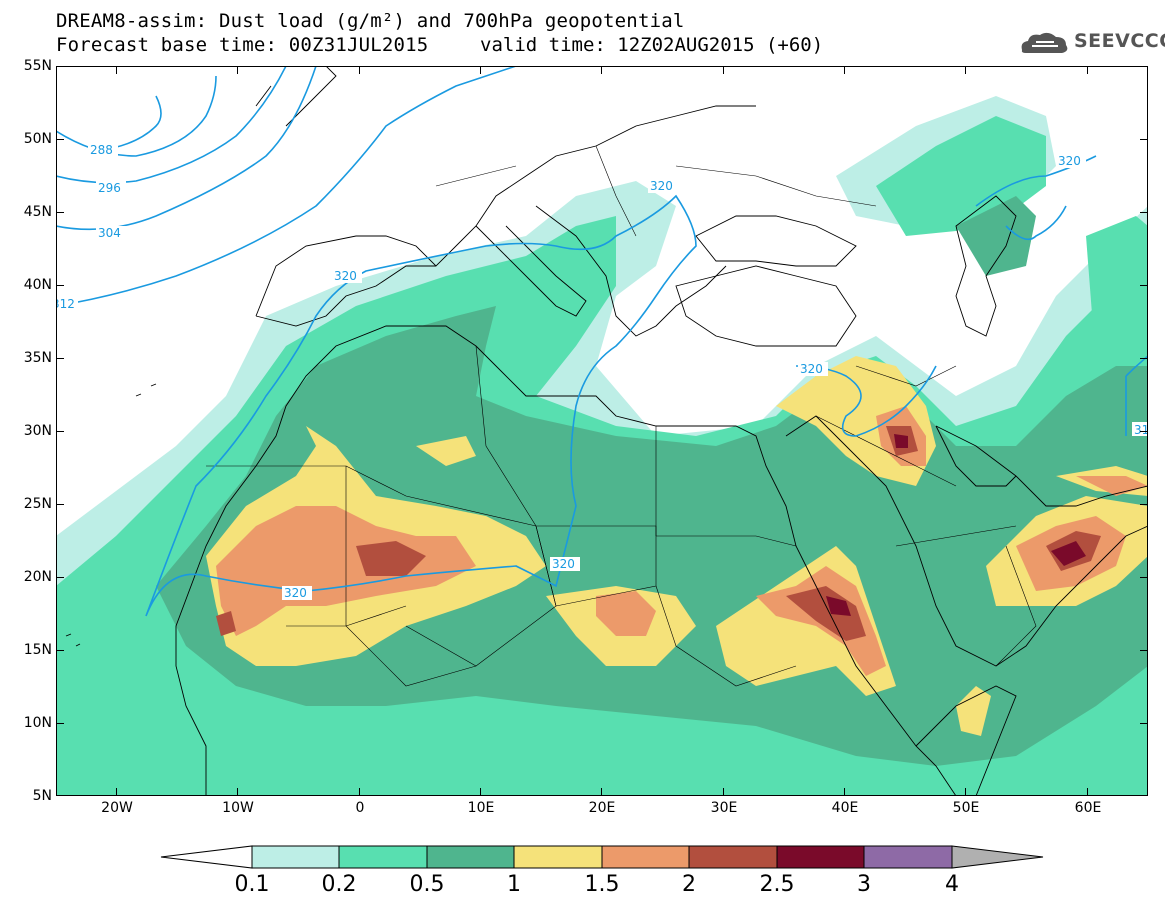 This screenshot has width=1165, height=907. What do you see at coordinates (1088, 808) in the screenshot?
I see `lon-label-60e: 60E` at bounding box center [1088, 808].